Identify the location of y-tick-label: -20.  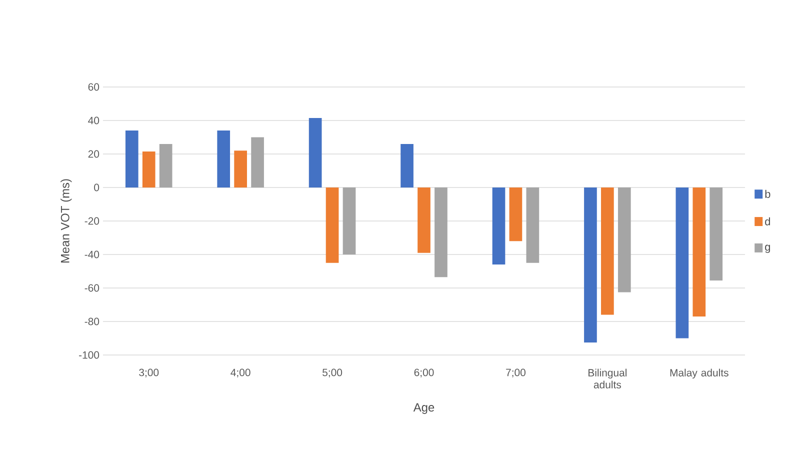
(92, 221).